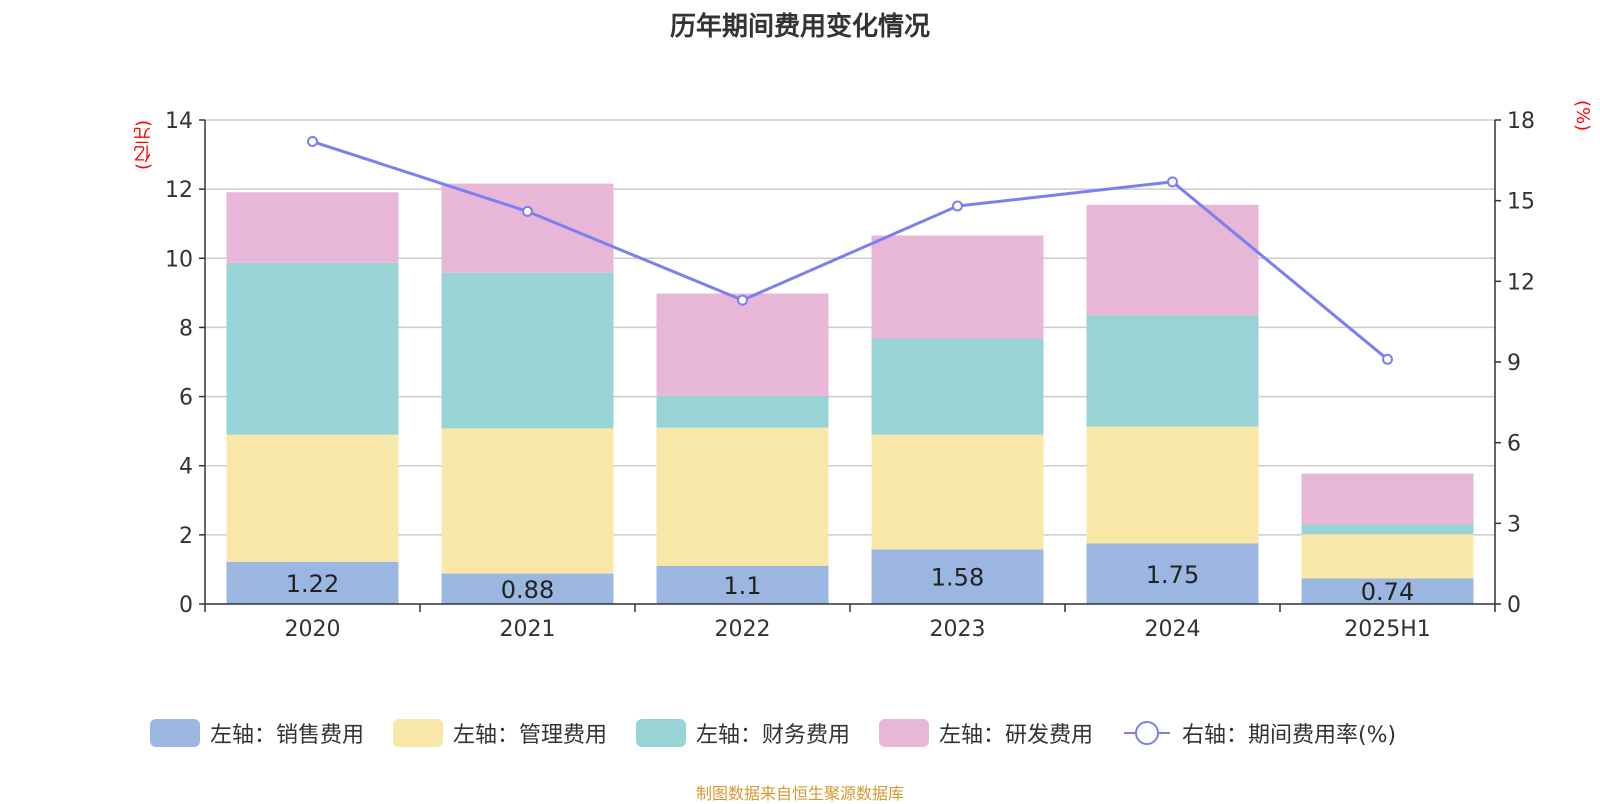  I want to click on legend-label-admin: 左轴：管理费用, so click(530, 735).